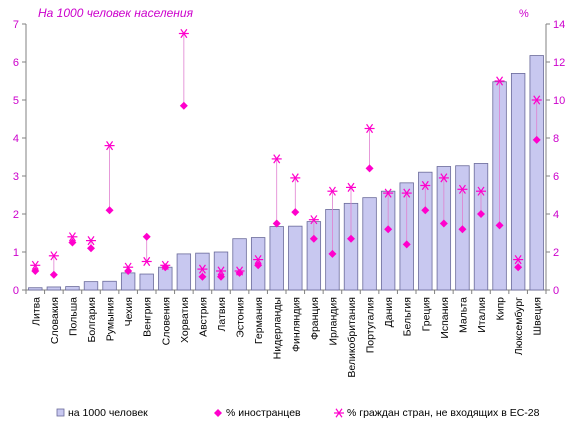 The height and width of the screenshot is (439, 576). Describe the element at coordinates (55, 320) in the screenshot. I see `category-label: Словакия` at that location.